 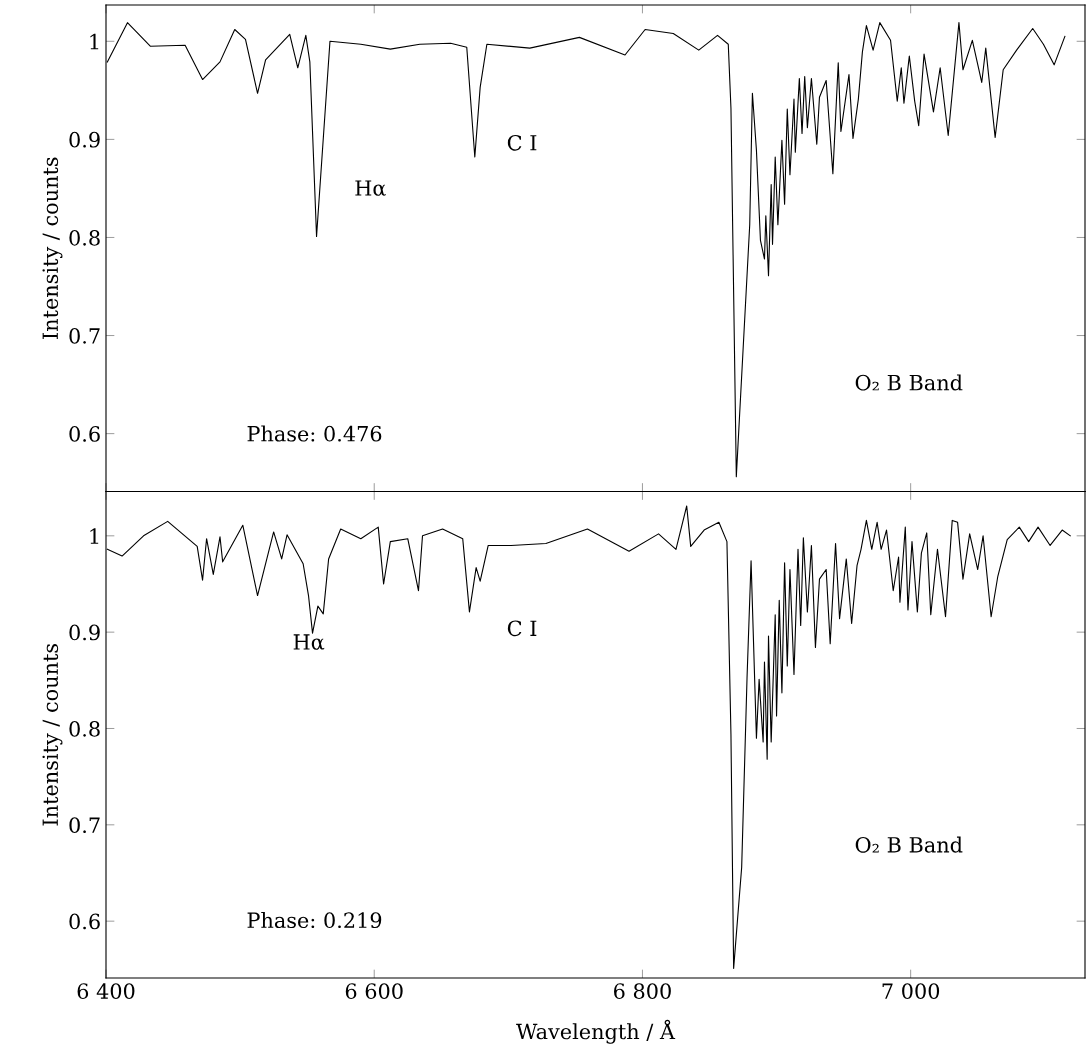 I want to click on annotation: Phase: 0.476, so click(x=314, y=433).